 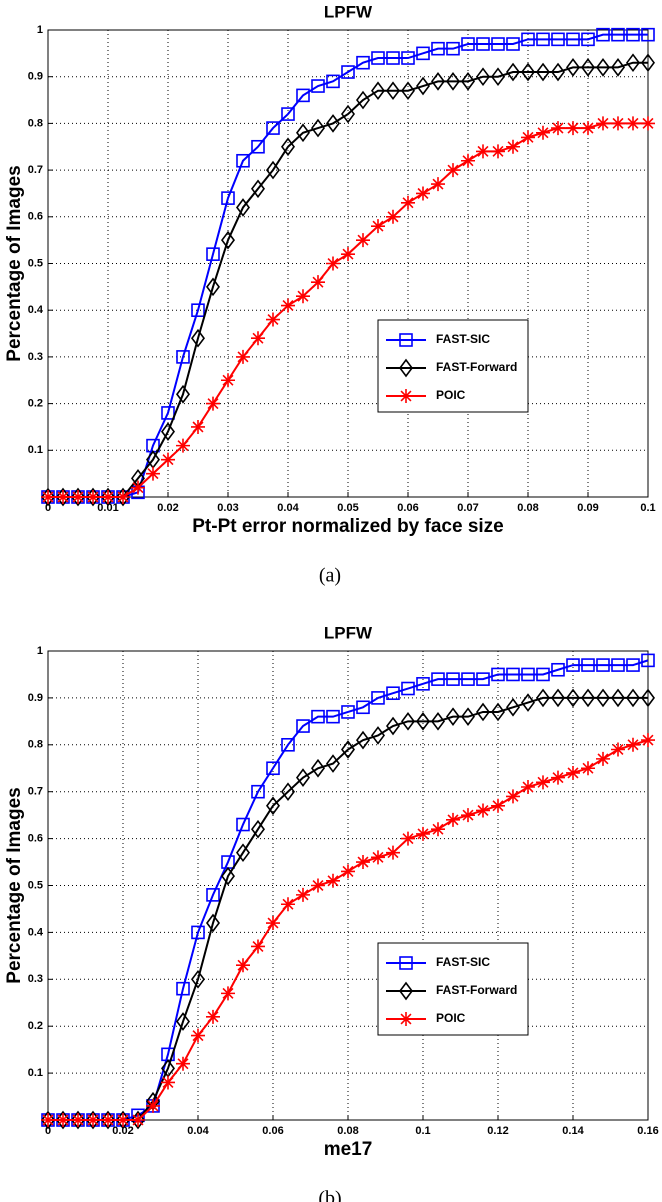 I want to click on legend-label: FAST-Forward, so click(x=476, y=367).